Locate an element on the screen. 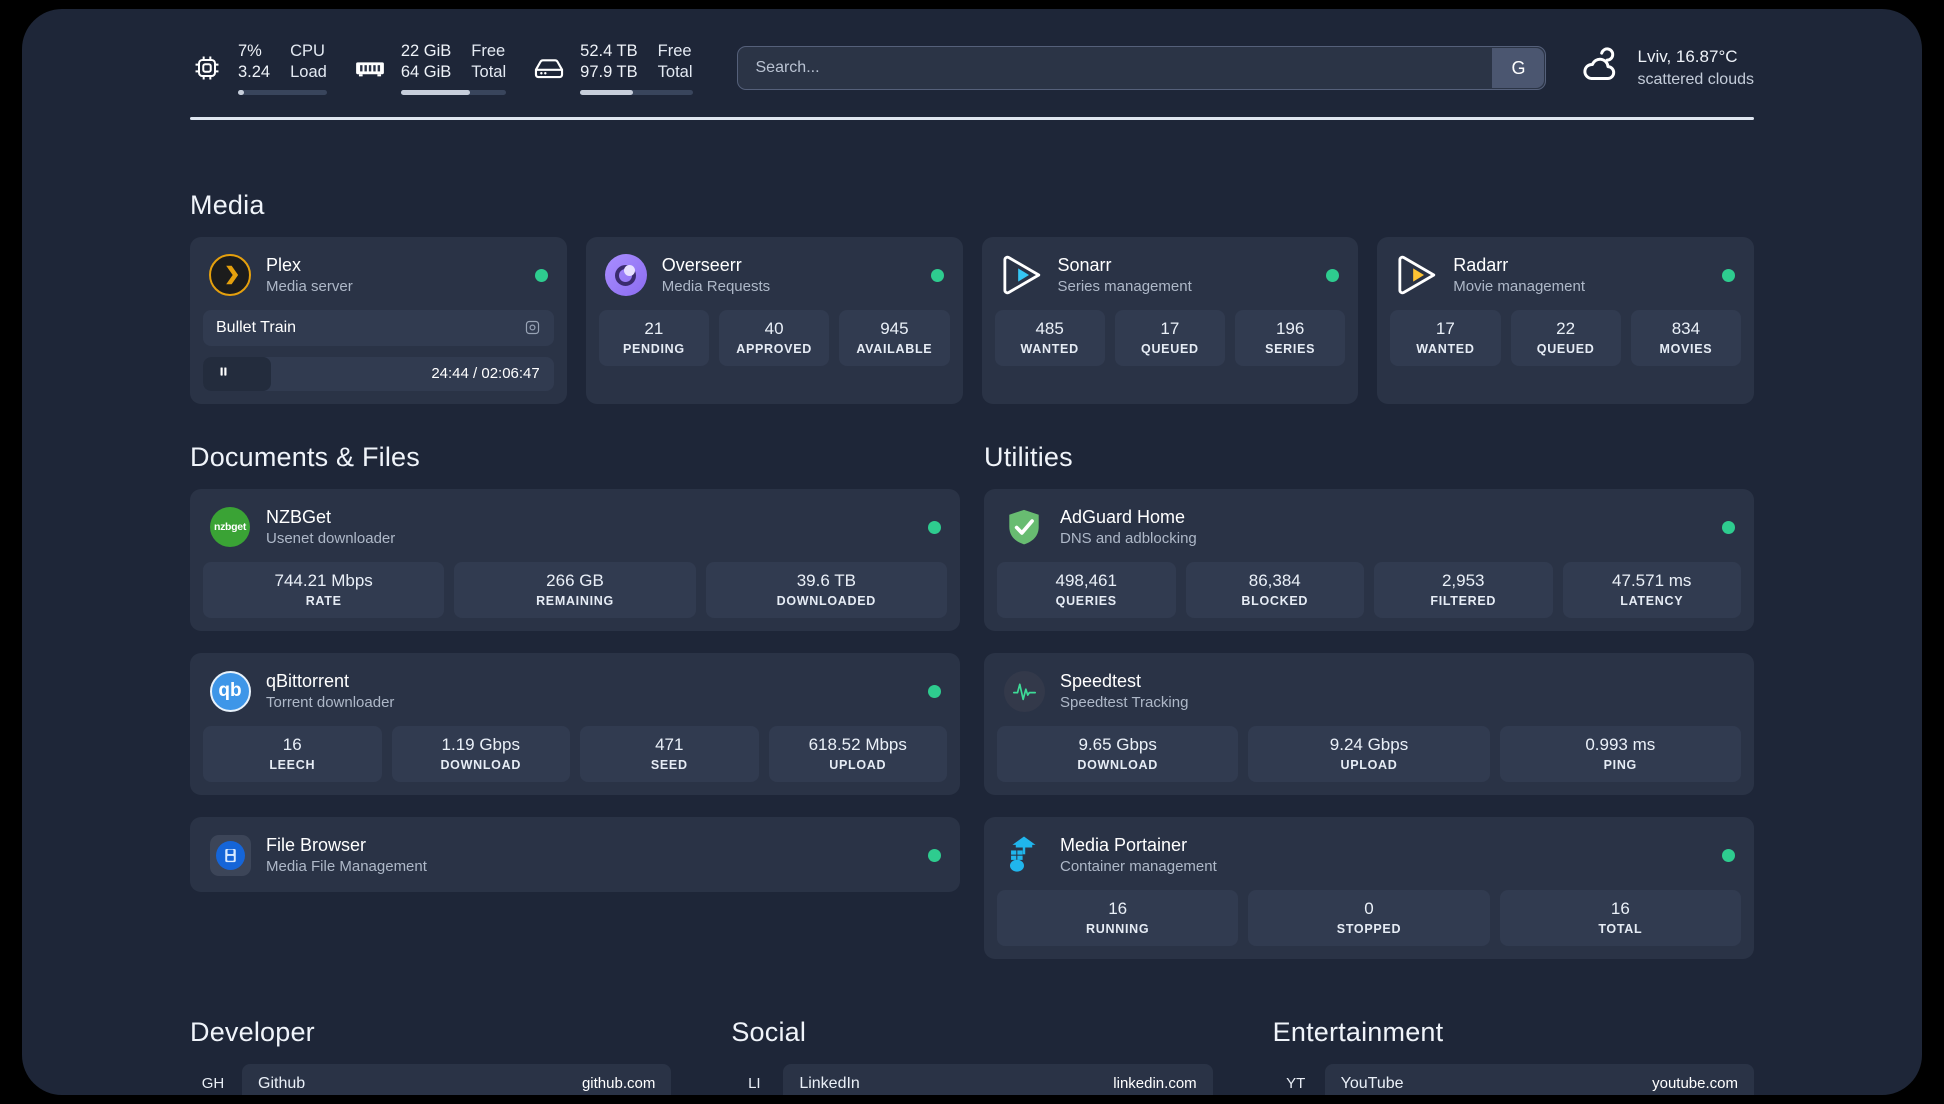  stat-tile: 16 RUNNING is located at coordinates (1118, 917).